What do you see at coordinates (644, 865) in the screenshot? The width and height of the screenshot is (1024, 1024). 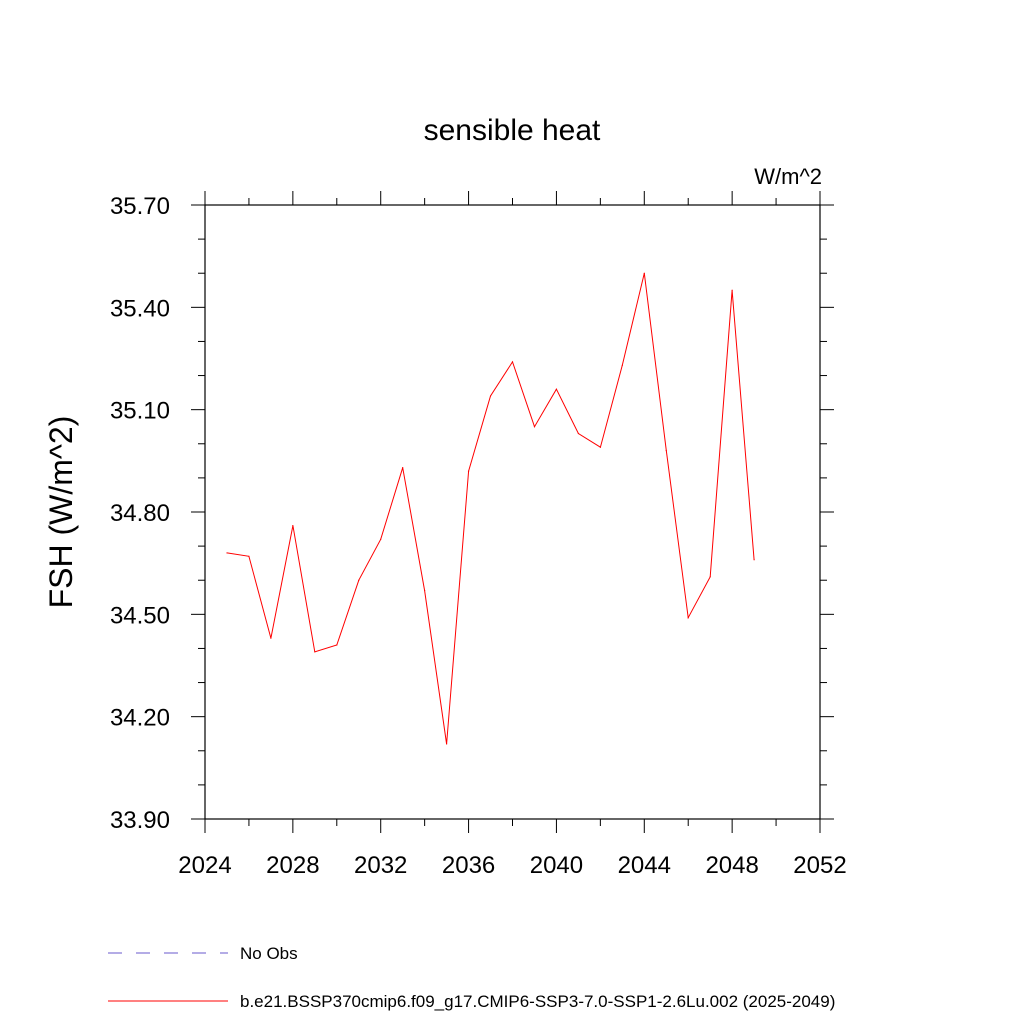 I see `x-tick-label: 2044` at bounding box center [644, 865].